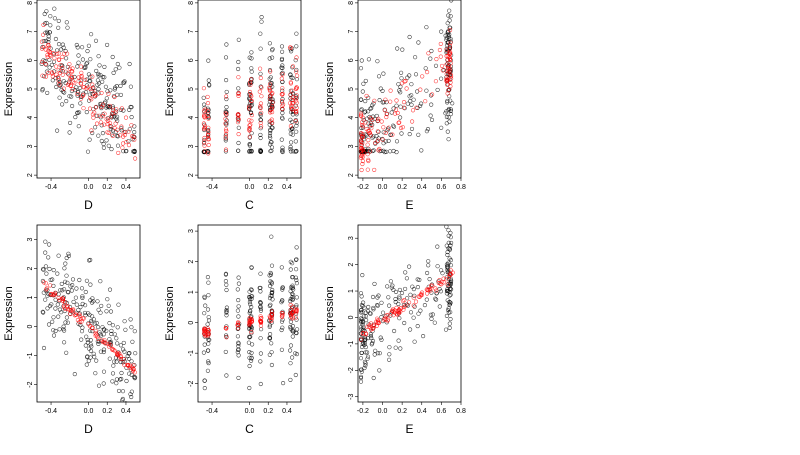  I want to click on points-layer, so click(88, 83).